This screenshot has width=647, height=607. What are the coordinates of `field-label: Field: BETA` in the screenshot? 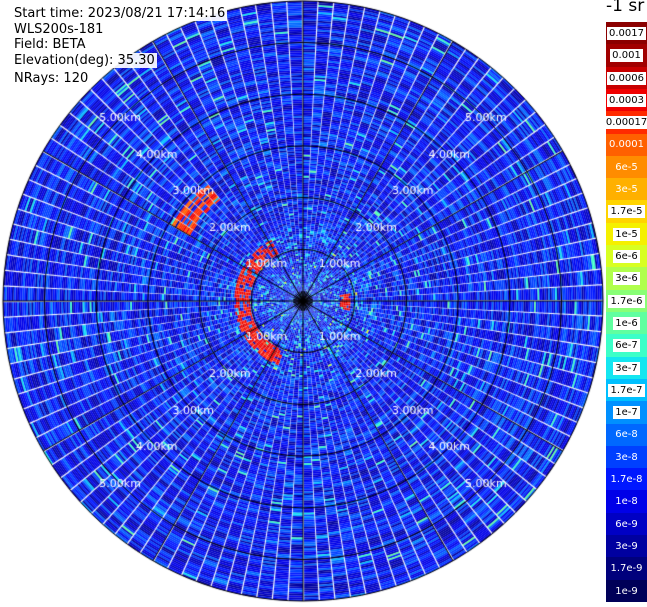 It's located at (50, 44).